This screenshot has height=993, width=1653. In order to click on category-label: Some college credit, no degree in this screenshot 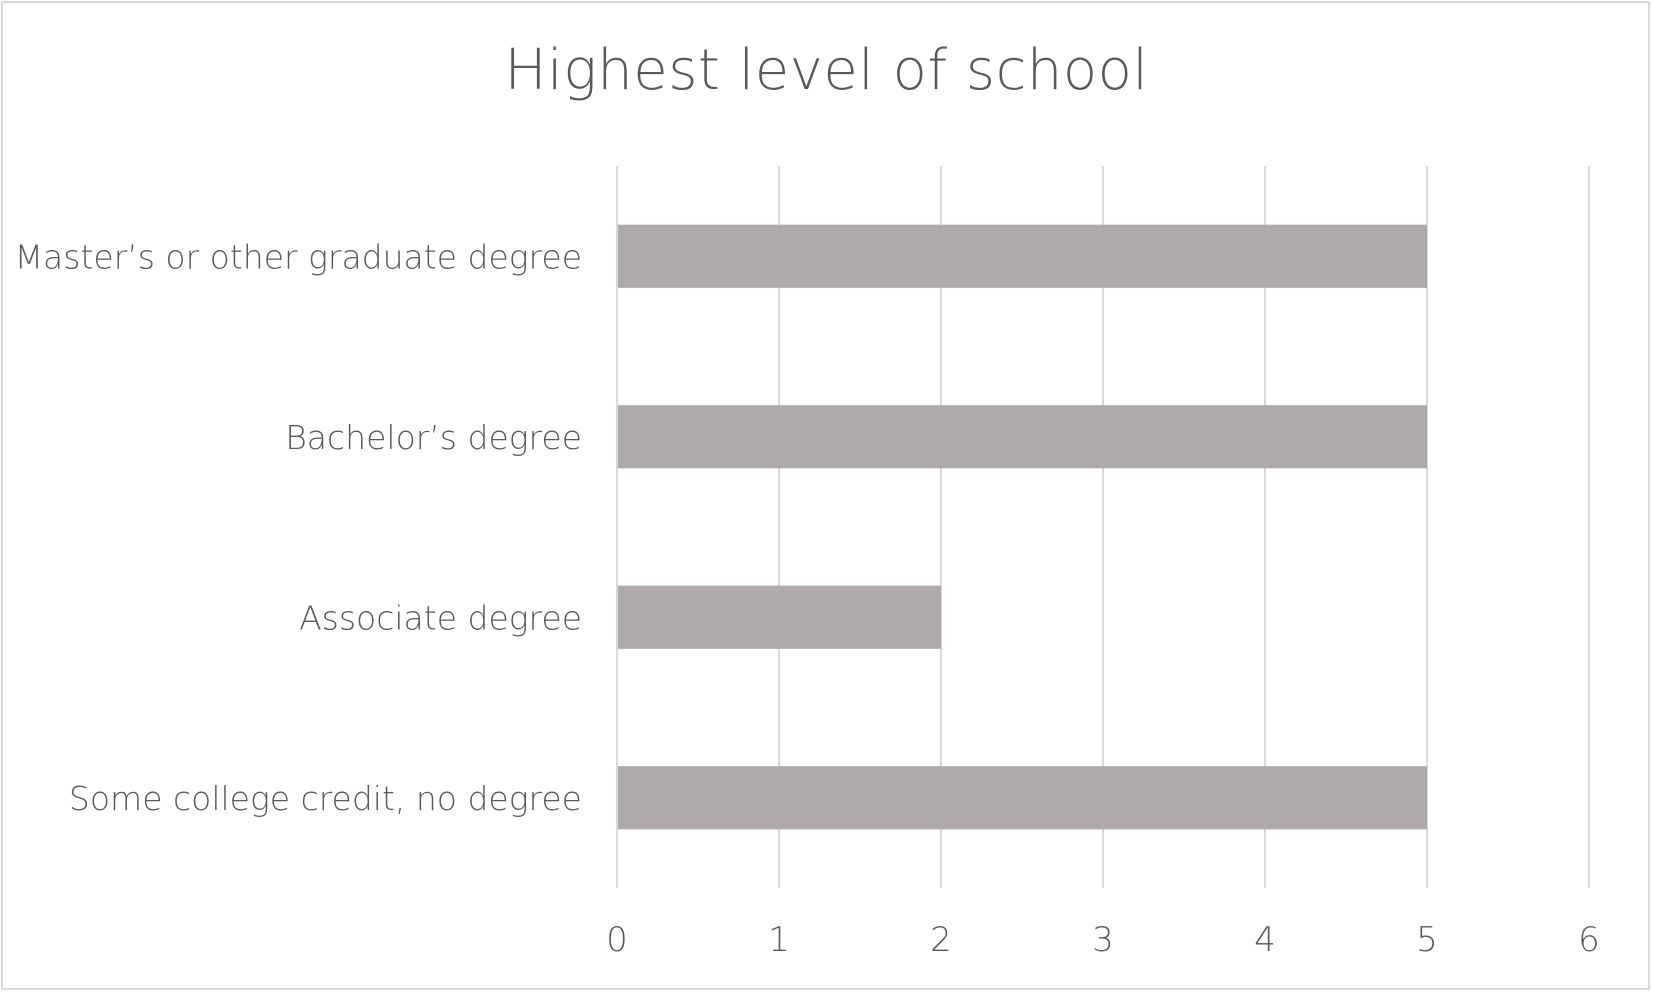, I will do `click(325, 798)`.